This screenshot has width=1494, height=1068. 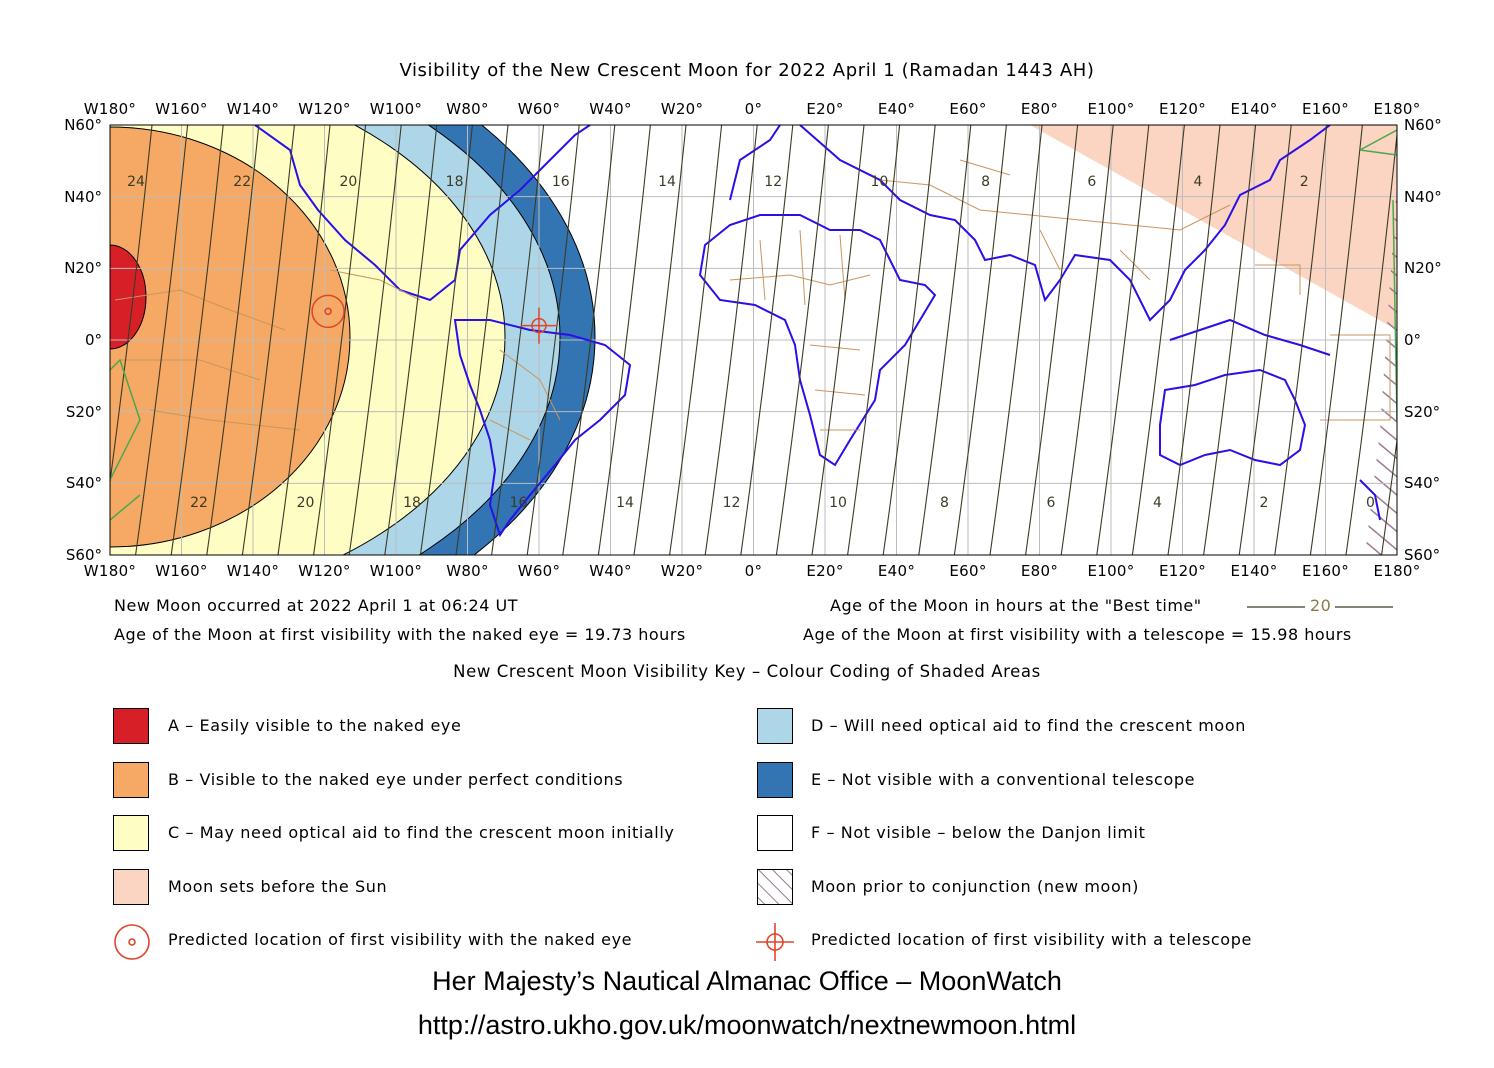 I want to click on longitude-label: W160°, so click(x=181, y=109).